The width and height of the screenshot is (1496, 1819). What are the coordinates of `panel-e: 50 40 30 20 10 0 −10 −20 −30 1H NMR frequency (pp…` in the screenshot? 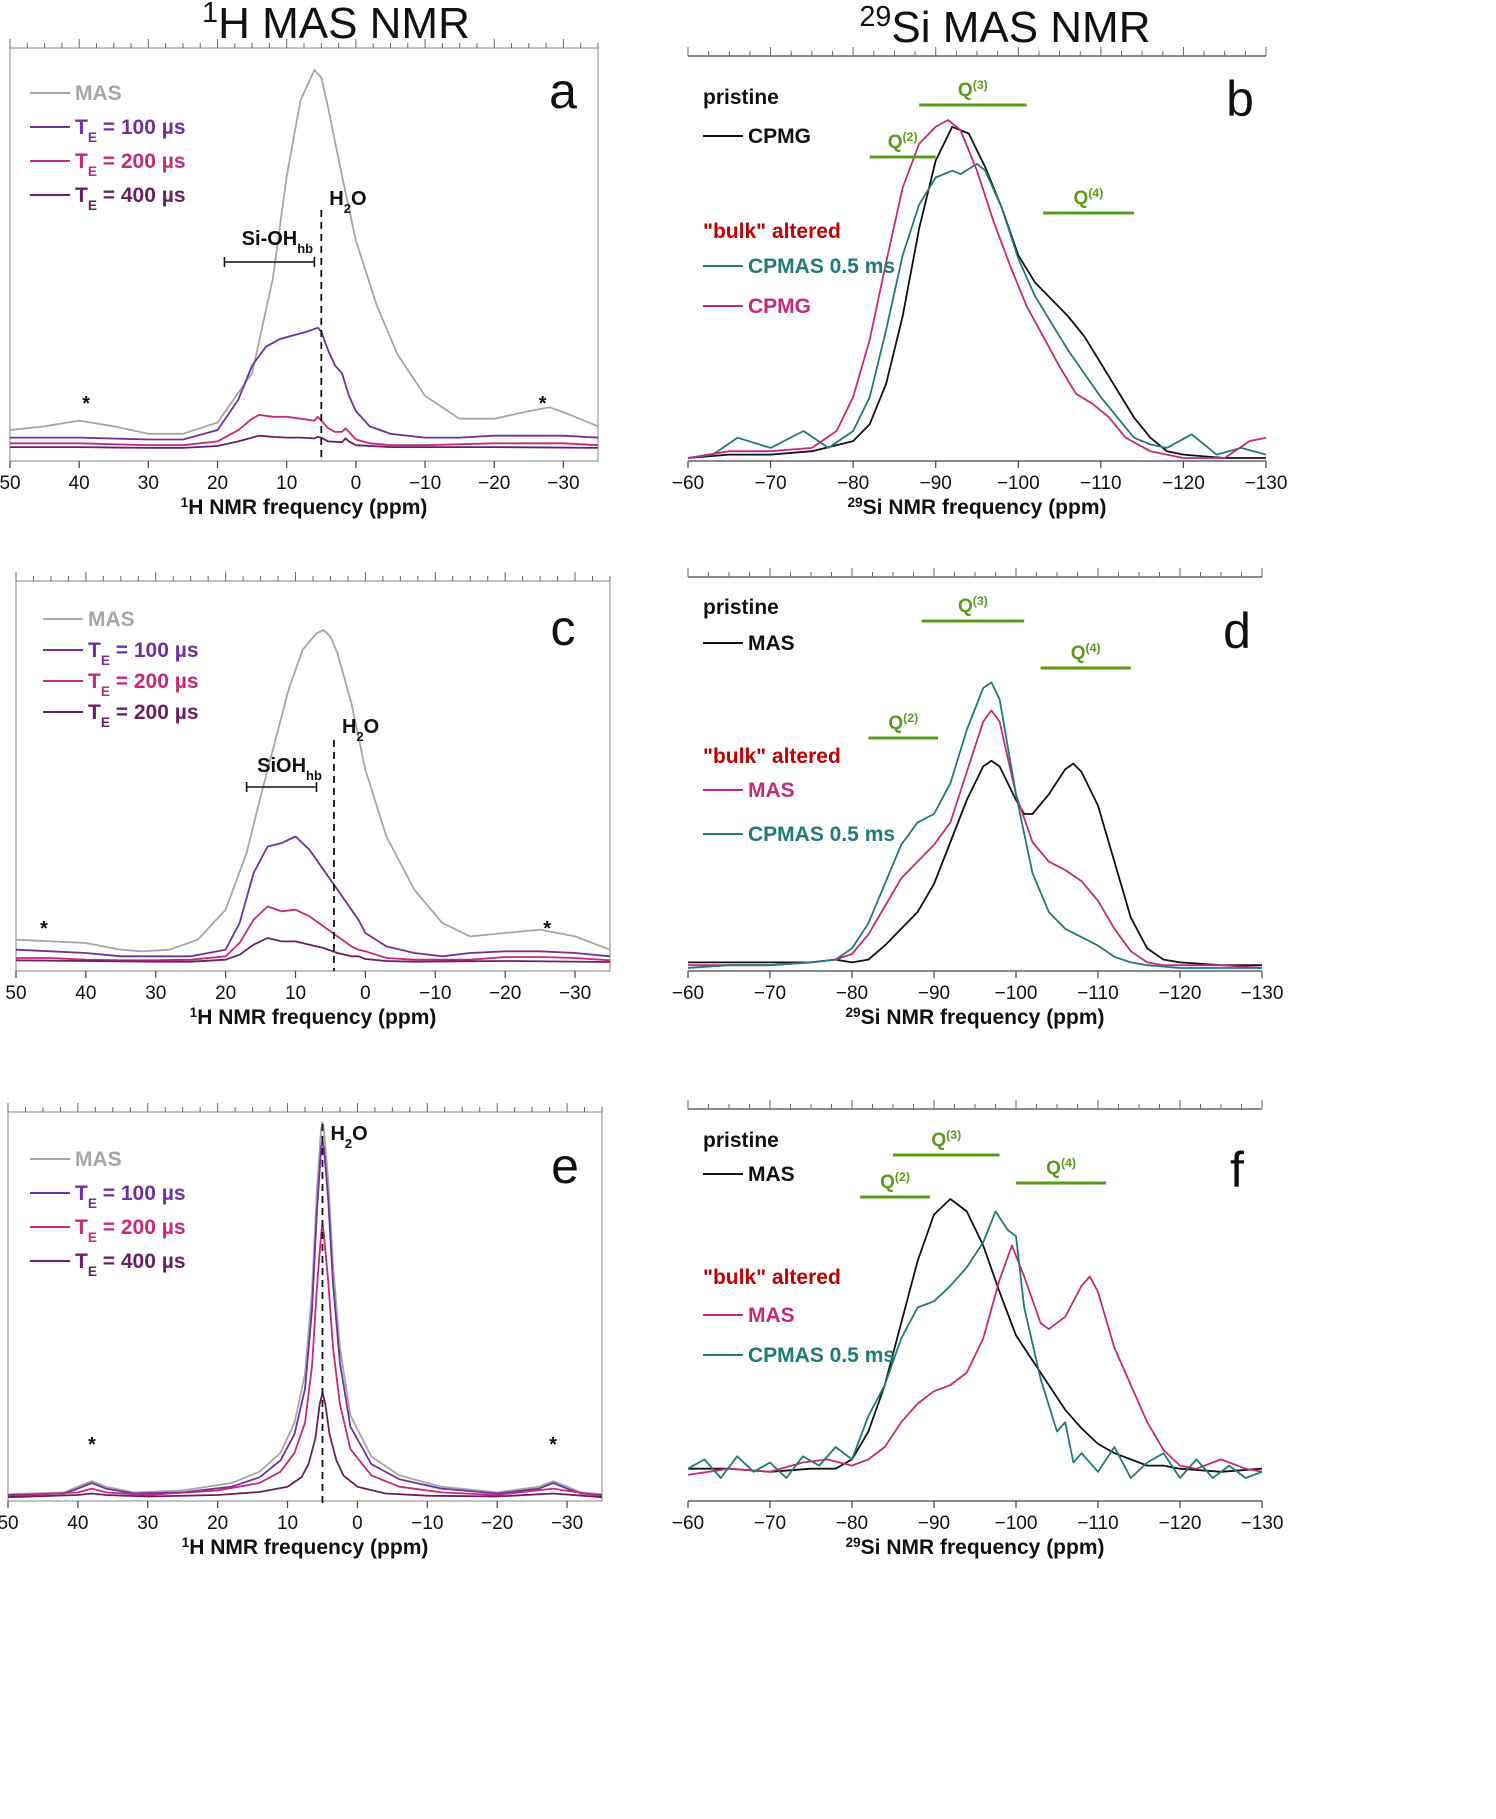 It's located at (301, 1331).